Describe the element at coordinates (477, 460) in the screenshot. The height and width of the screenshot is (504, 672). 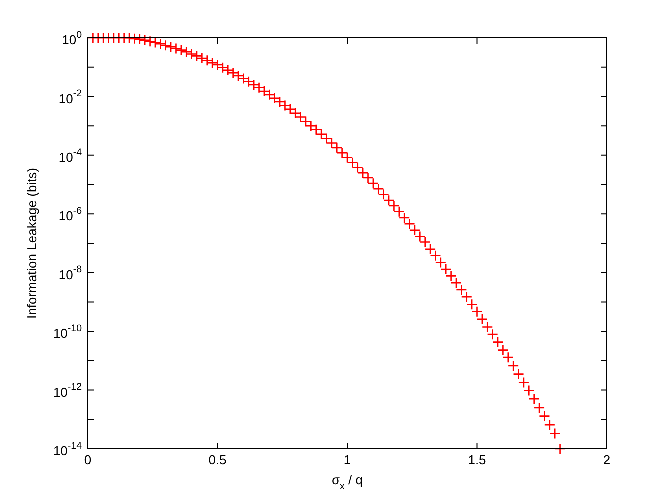
I see `x-tick-label: 1.5` at that location.